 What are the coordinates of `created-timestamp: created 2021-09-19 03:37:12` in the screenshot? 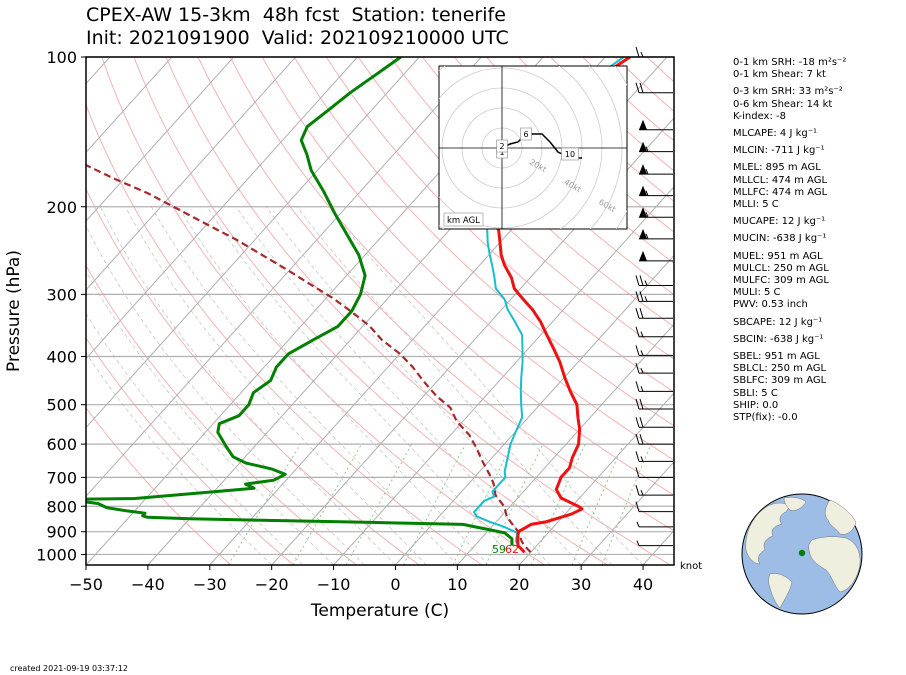 It's located at (69, 668).